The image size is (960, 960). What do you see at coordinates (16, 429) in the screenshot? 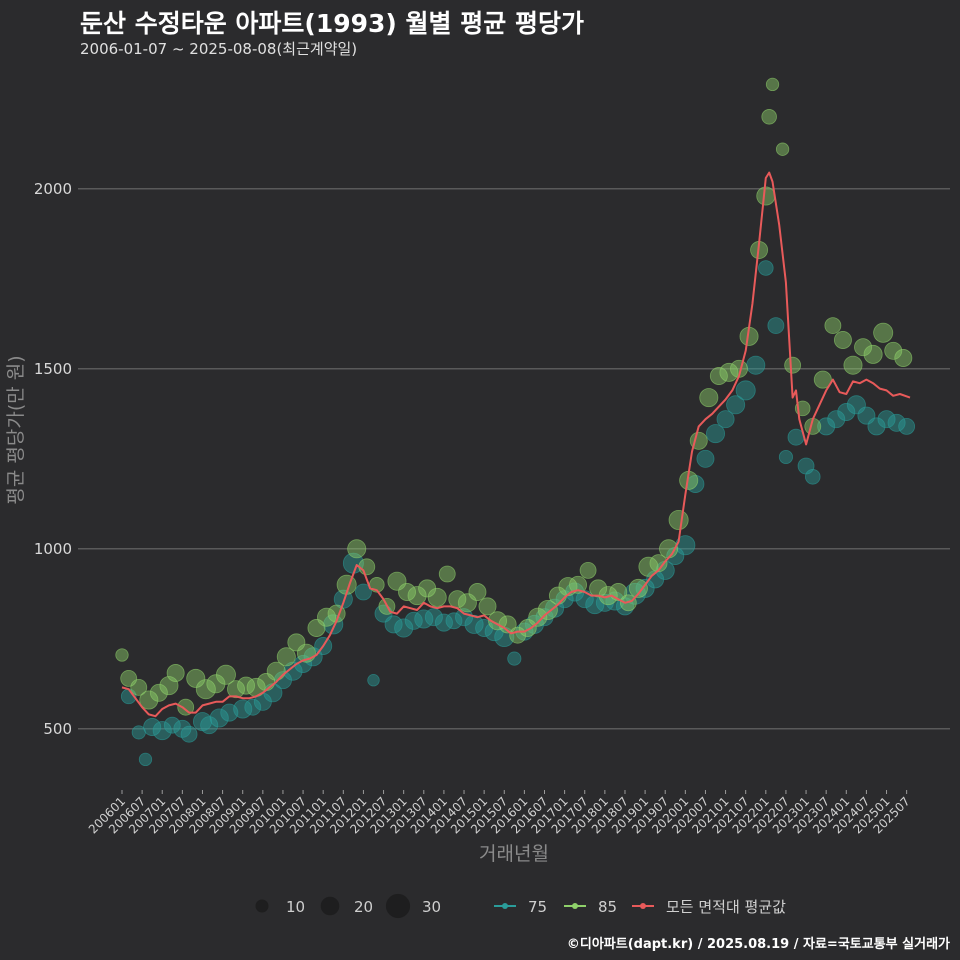
I see `y-axis-label: 평균 평당가(만 원)` at bounding box center [16, 429].